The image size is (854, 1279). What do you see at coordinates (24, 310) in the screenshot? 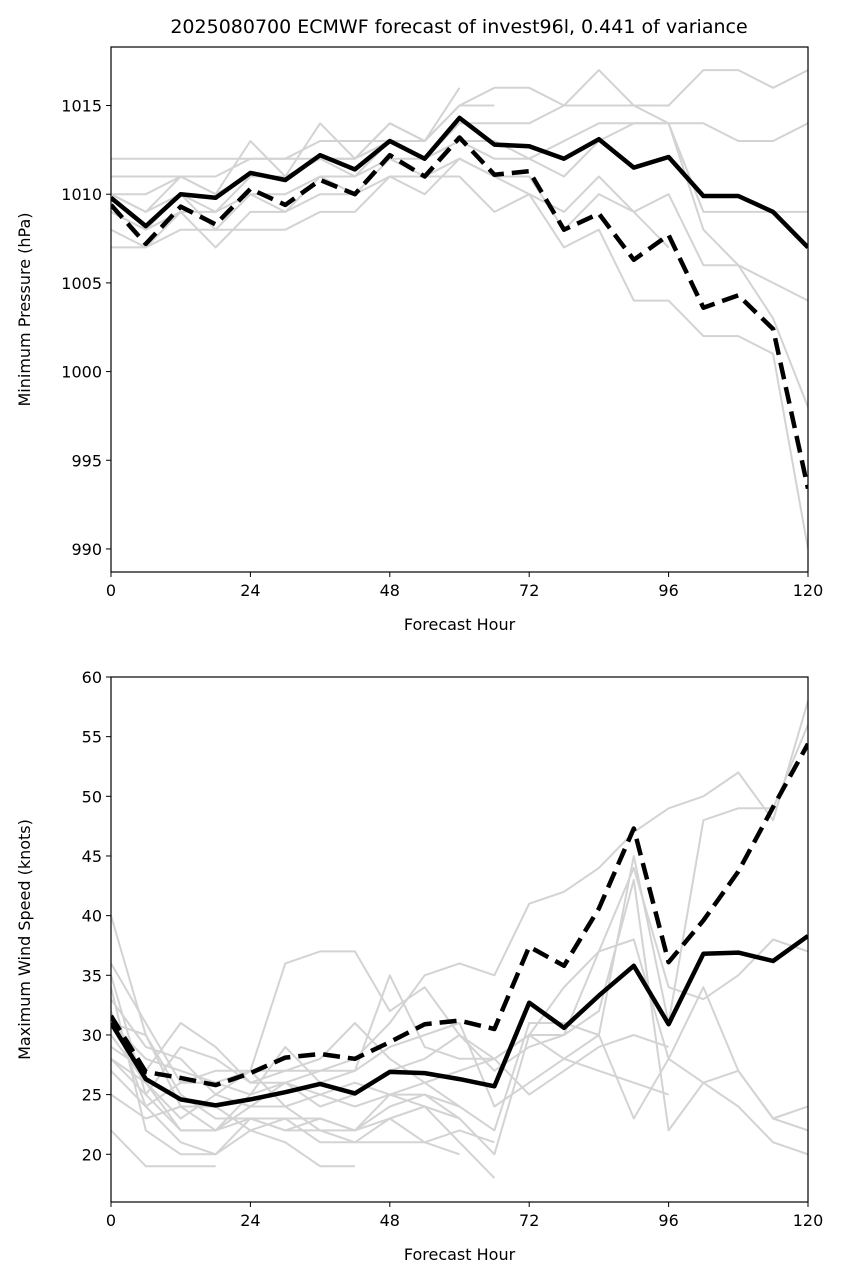
I see `y-axis-label: Minimum Pressure (hPa)` at bounding box center [24, 310].